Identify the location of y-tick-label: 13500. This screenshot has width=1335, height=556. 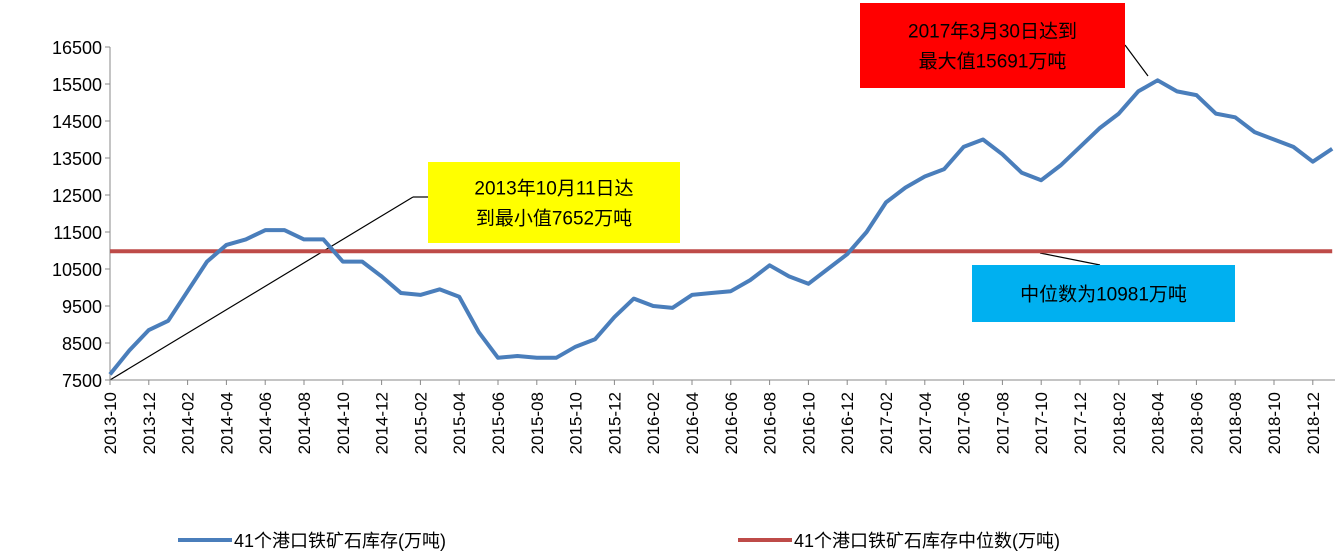
(77, 159).